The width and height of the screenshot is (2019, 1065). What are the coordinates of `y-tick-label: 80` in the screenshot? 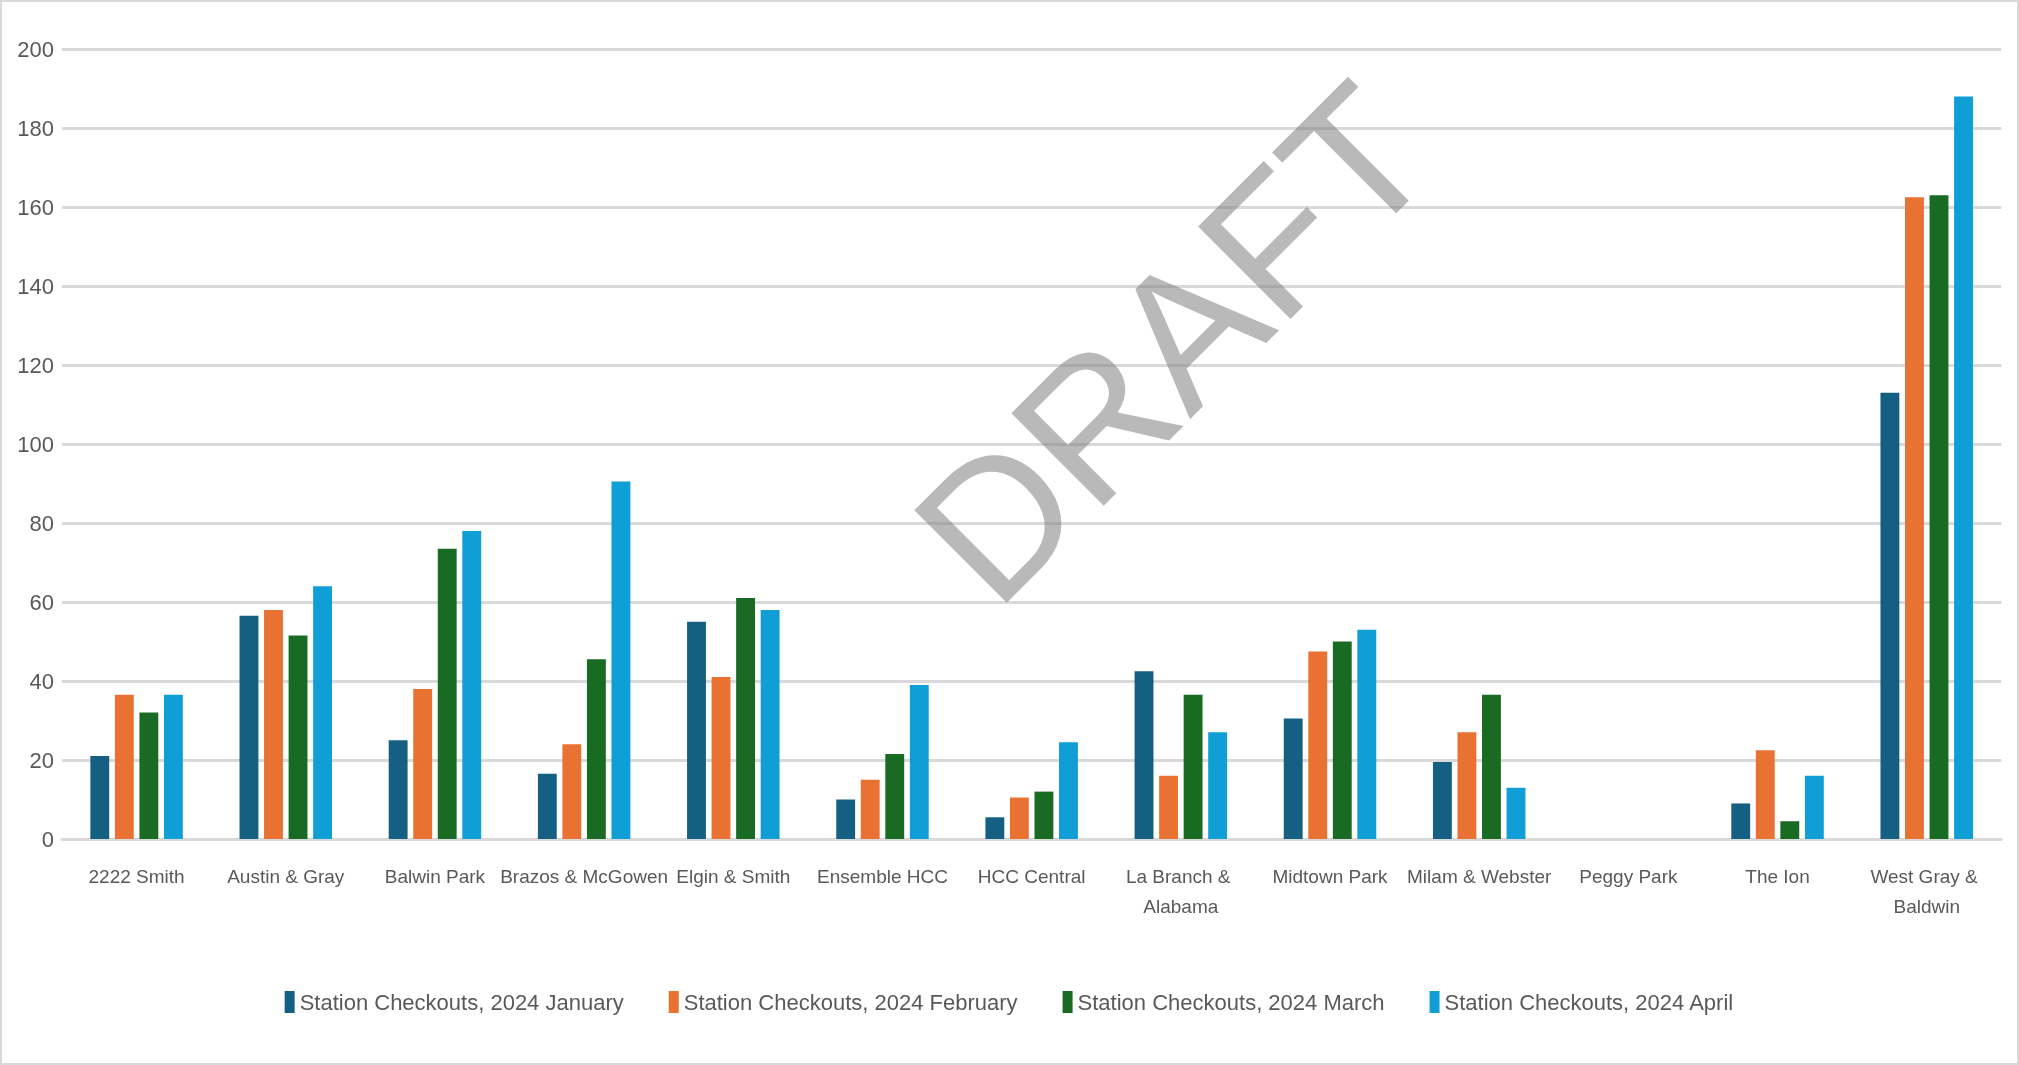 It's located at (41, 523).